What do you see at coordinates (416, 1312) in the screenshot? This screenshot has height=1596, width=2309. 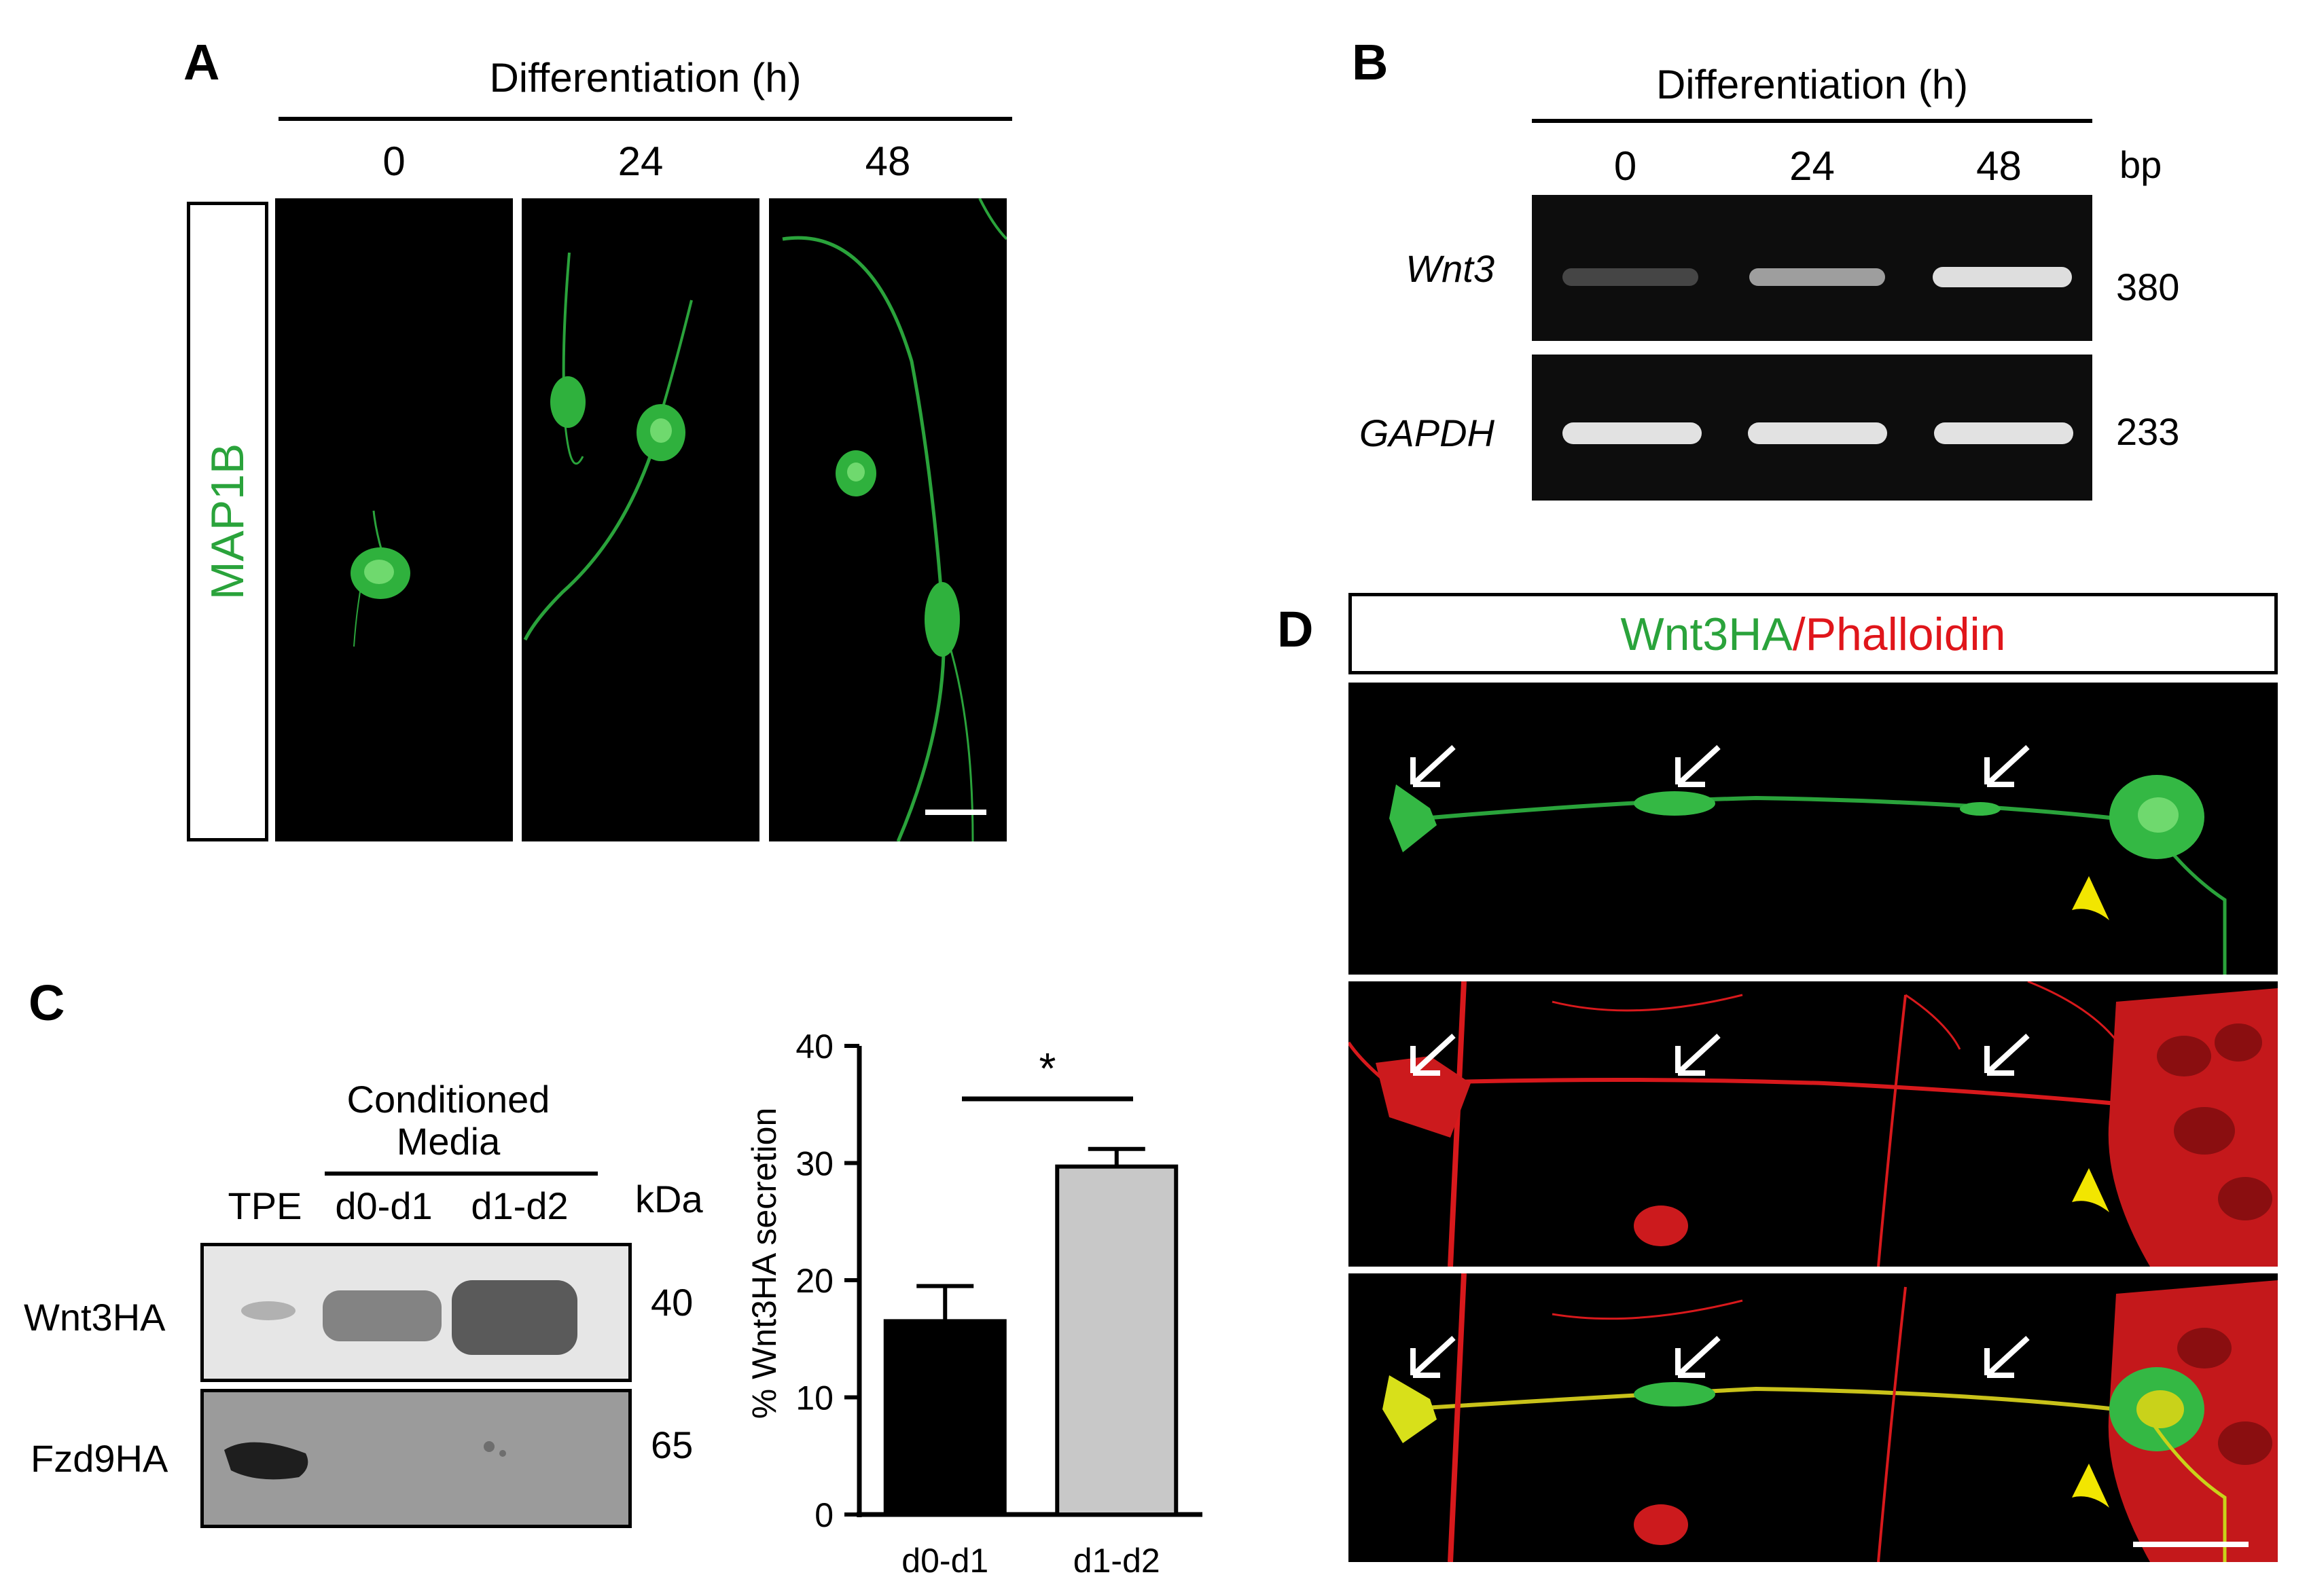 I see `blot-wnt3ha` at bounding box center [416, 1312].